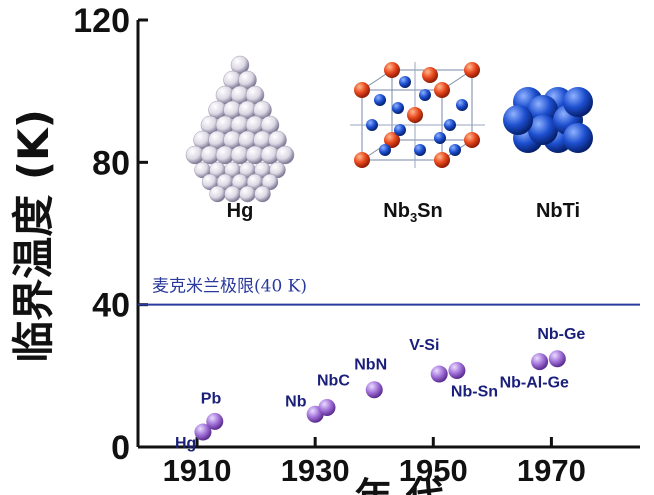 This screenshot has width=654, height=495. Describe the element at coordinates (101, 21) in the screenshot. I see `y-tick-label: 120` at that location.